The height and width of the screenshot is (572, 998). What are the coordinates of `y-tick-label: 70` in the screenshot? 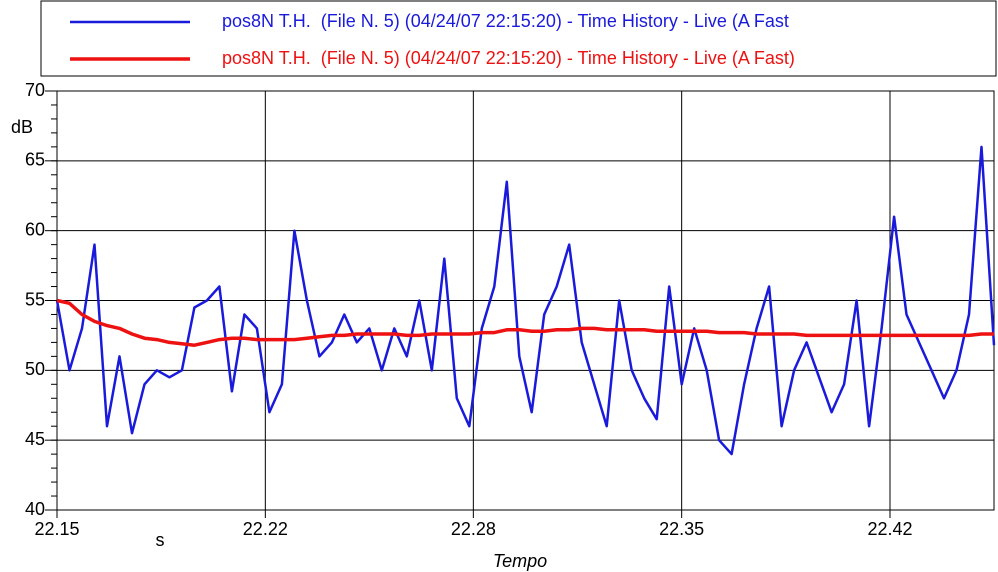 It's located at (35, 90).